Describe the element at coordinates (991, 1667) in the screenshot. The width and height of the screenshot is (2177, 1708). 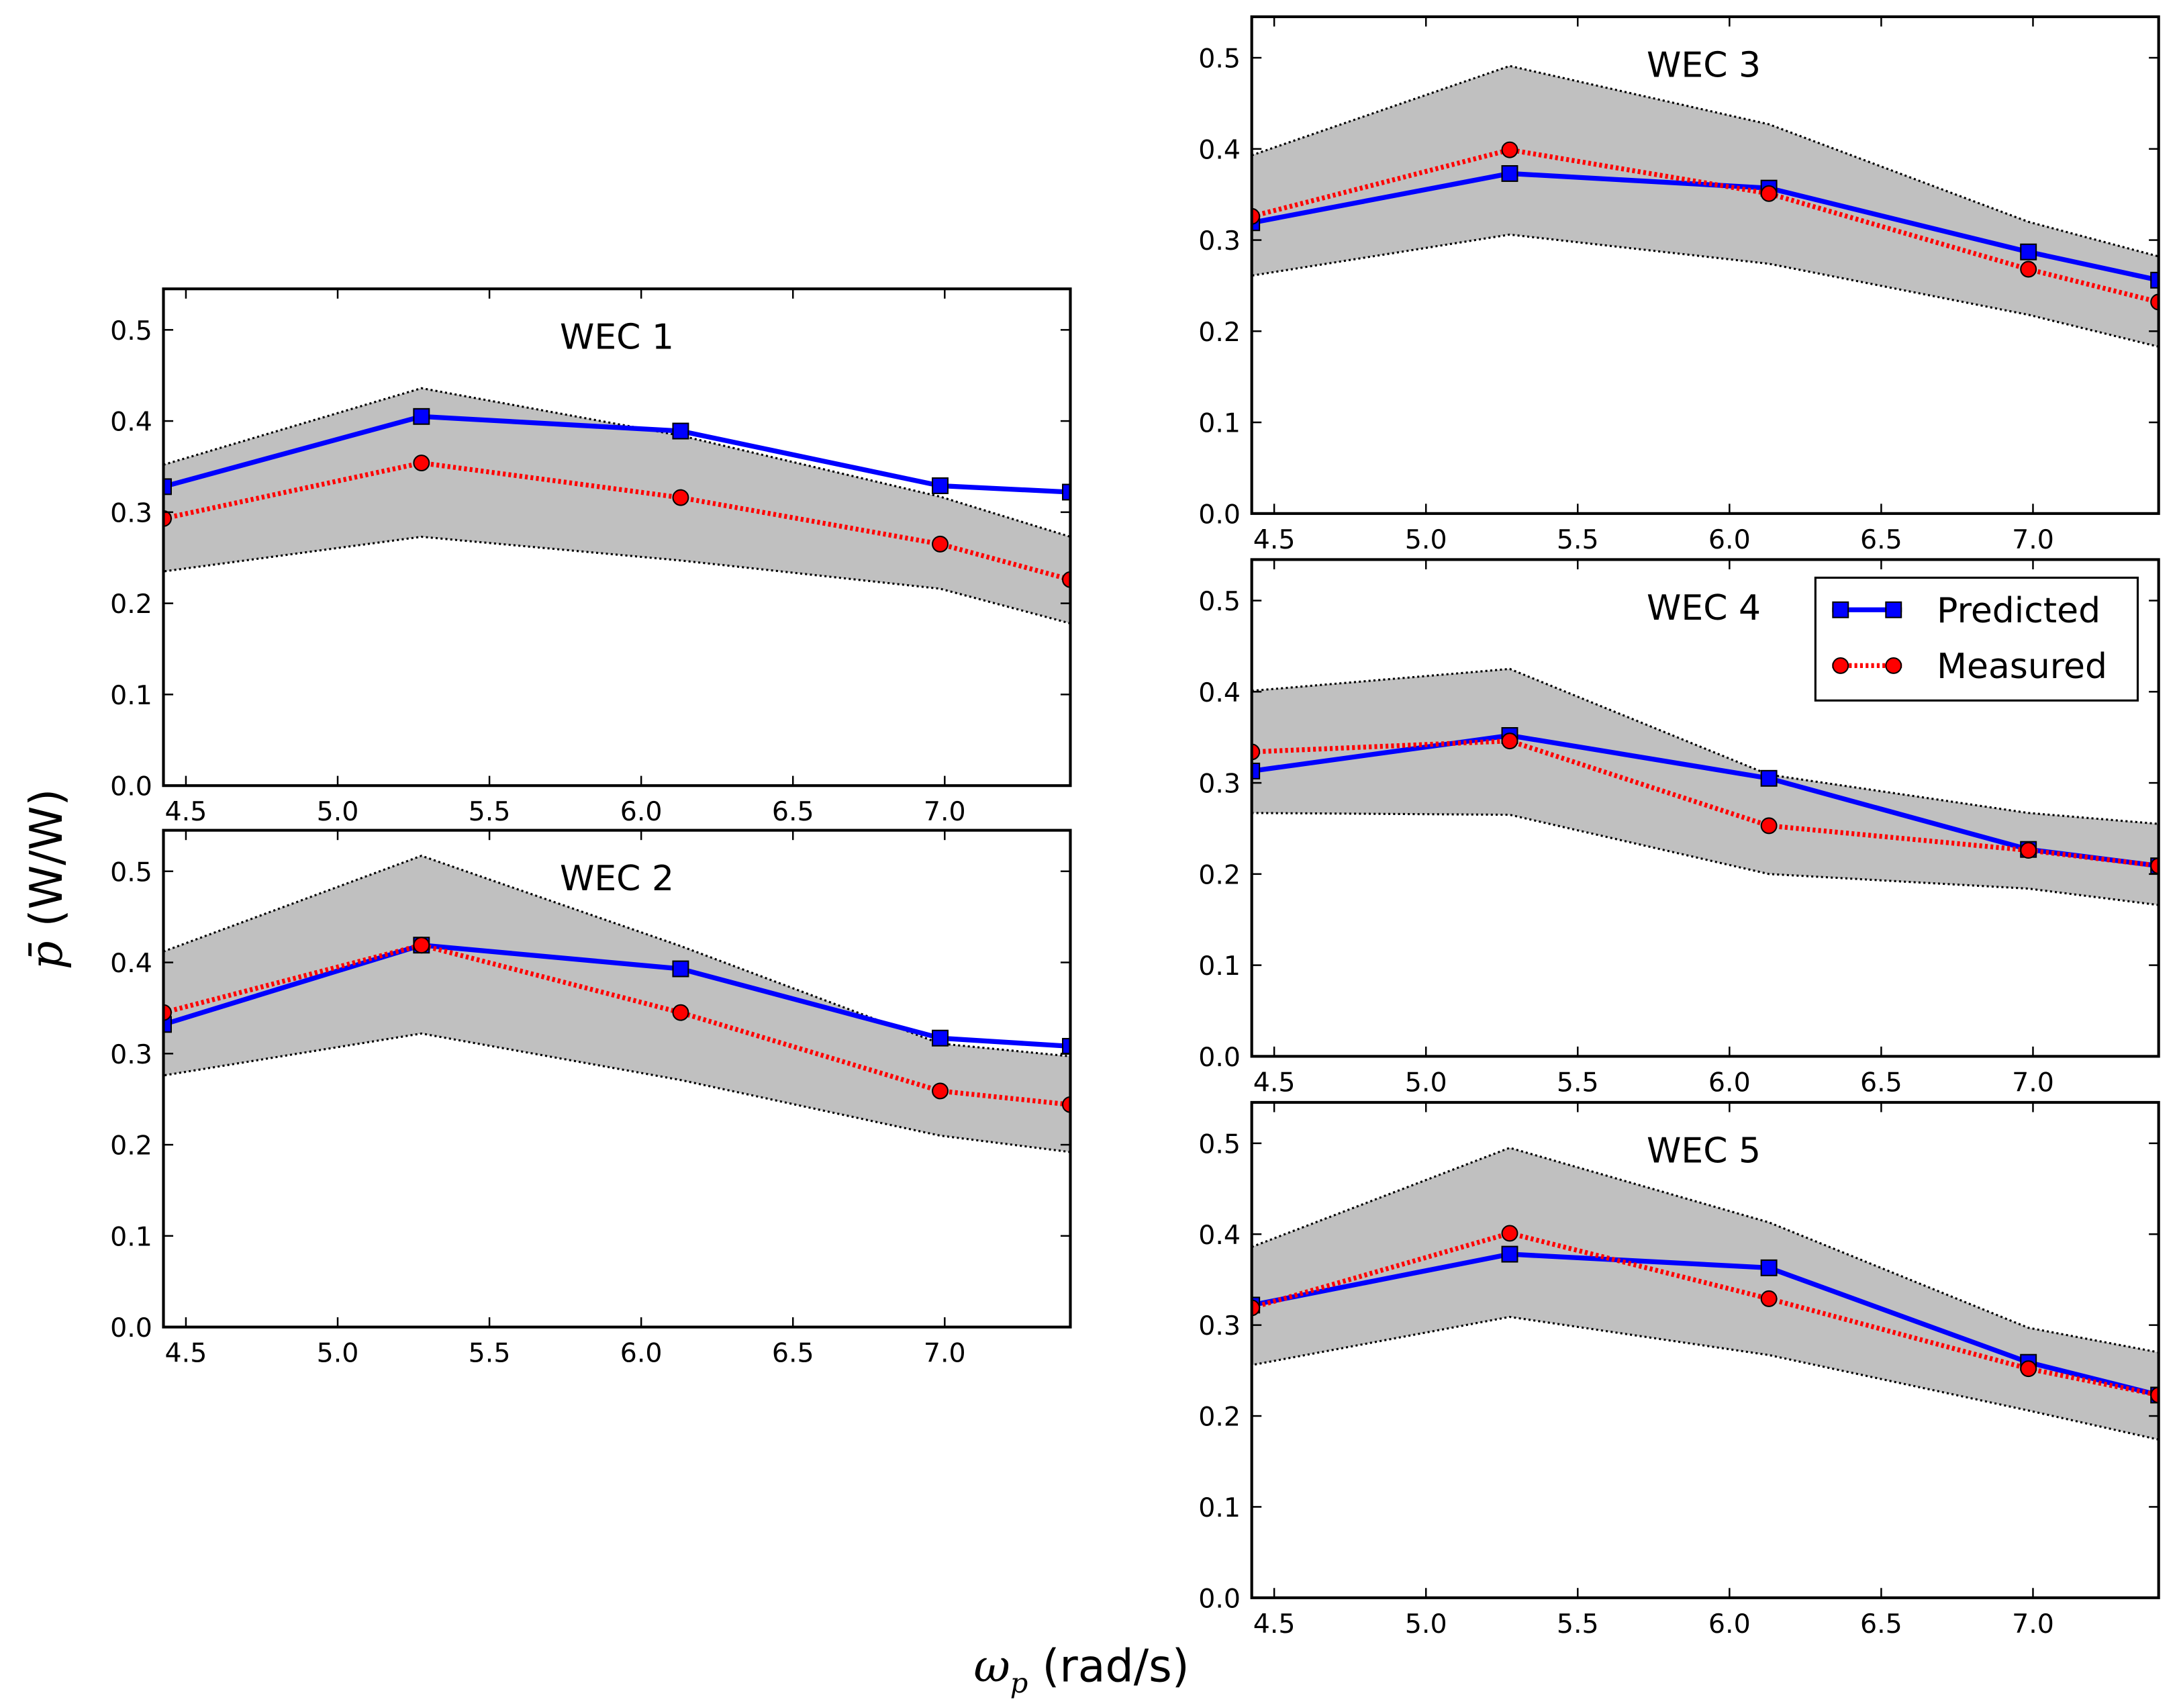
I see `x-axis-symbol: ω` at that location.